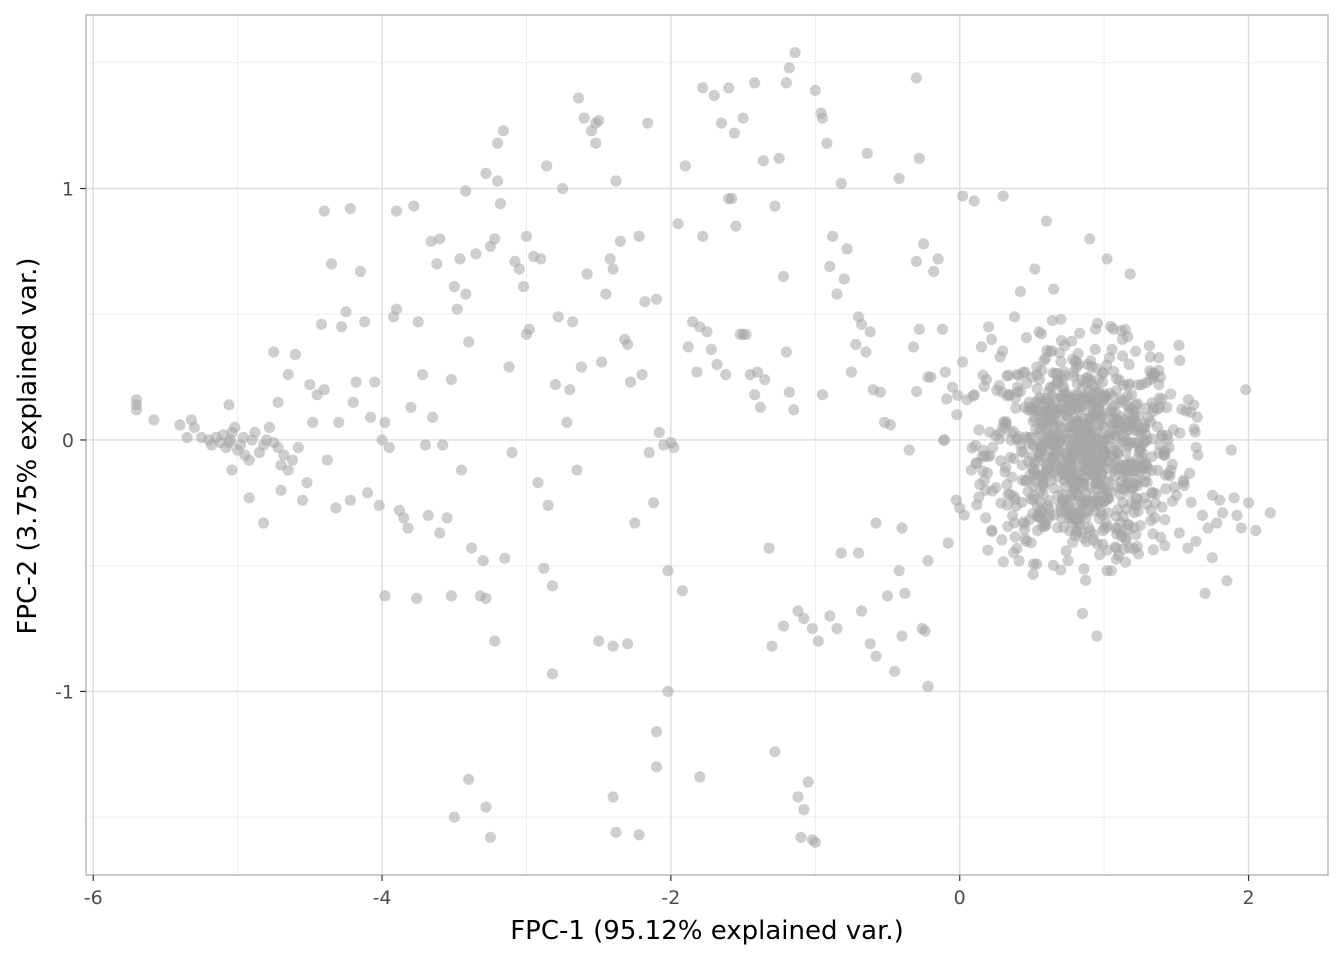 The image size is (1344, 960). I want to click on x-tick-label: -4, so click(382, 898).